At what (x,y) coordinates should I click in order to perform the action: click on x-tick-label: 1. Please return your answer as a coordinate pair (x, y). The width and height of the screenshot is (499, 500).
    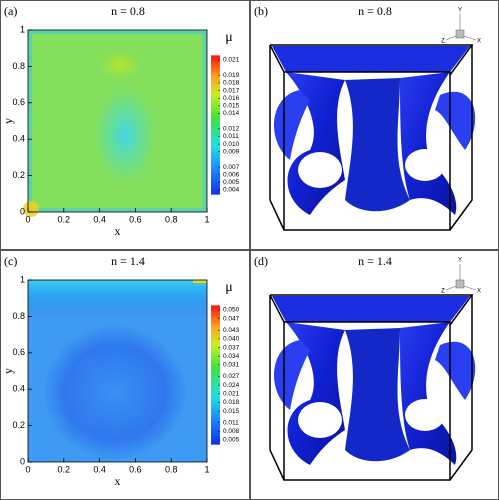
    Looking at the image, I should click on (206, 469).